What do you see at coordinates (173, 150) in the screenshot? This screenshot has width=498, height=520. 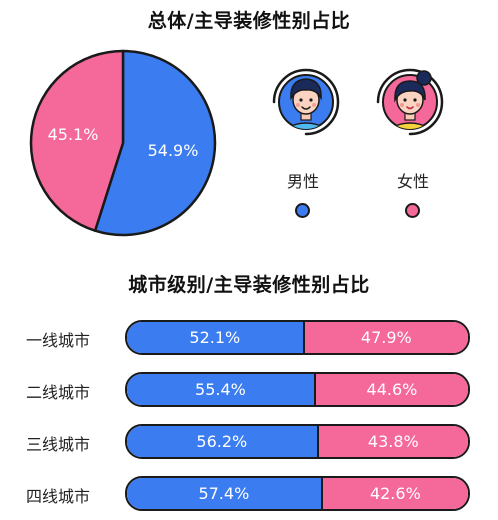 I see `pie-label-male: 54.9%` at bounding box center [173, 150].